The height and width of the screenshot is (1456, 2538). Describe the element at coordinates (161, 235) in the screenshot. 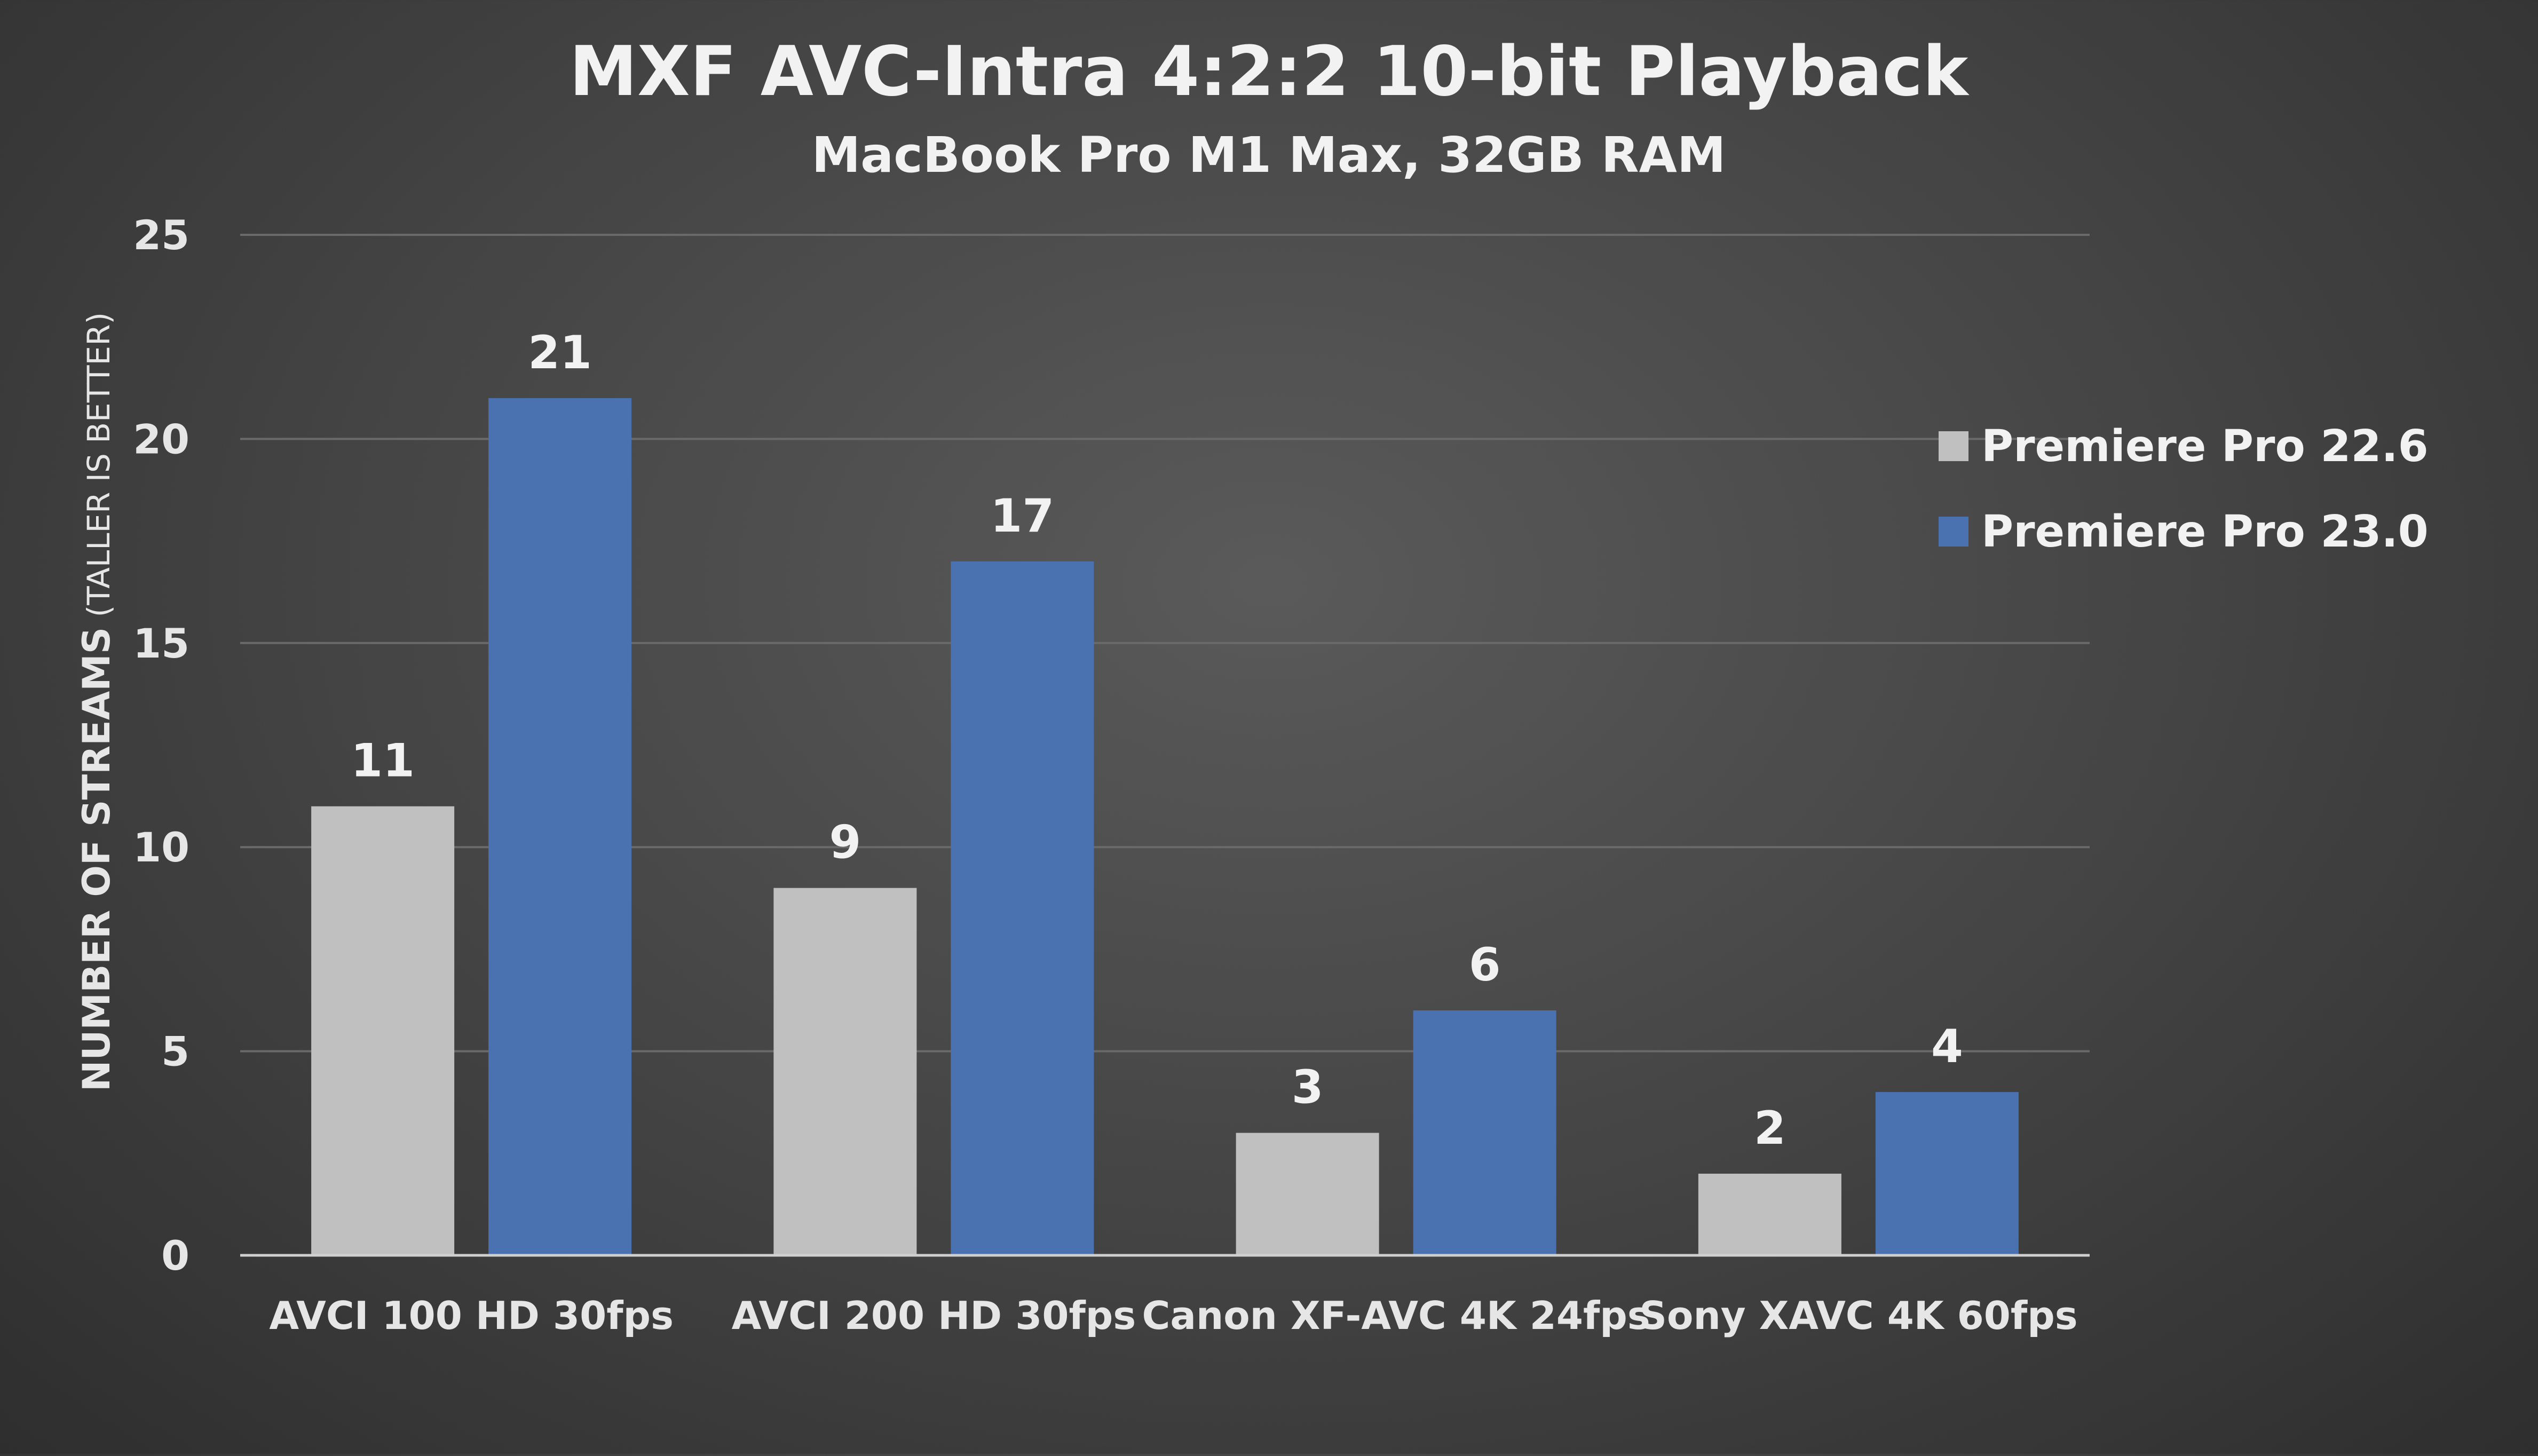

I see `y-tick-label: 25` at that location.